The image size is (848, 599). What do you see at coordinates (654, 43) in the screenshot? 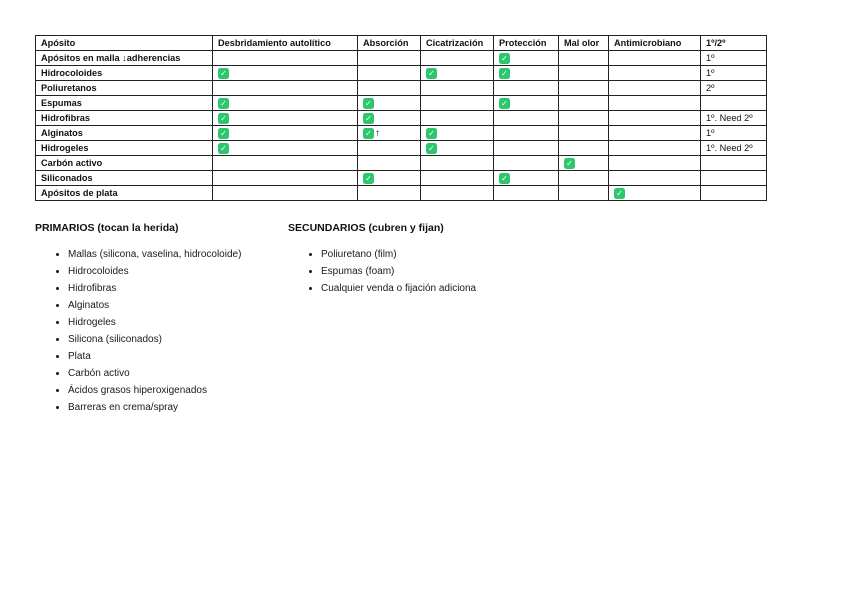
I see `column-header: Antimicrobiano` at bounding box center [654, 43].